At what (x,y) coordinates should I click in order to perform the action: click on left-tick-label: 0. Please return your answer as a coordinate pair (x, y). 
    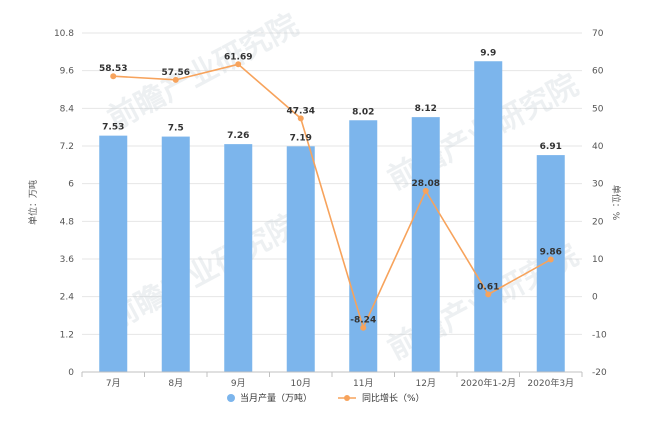
    Looking at the image, I should click on (71, 373).